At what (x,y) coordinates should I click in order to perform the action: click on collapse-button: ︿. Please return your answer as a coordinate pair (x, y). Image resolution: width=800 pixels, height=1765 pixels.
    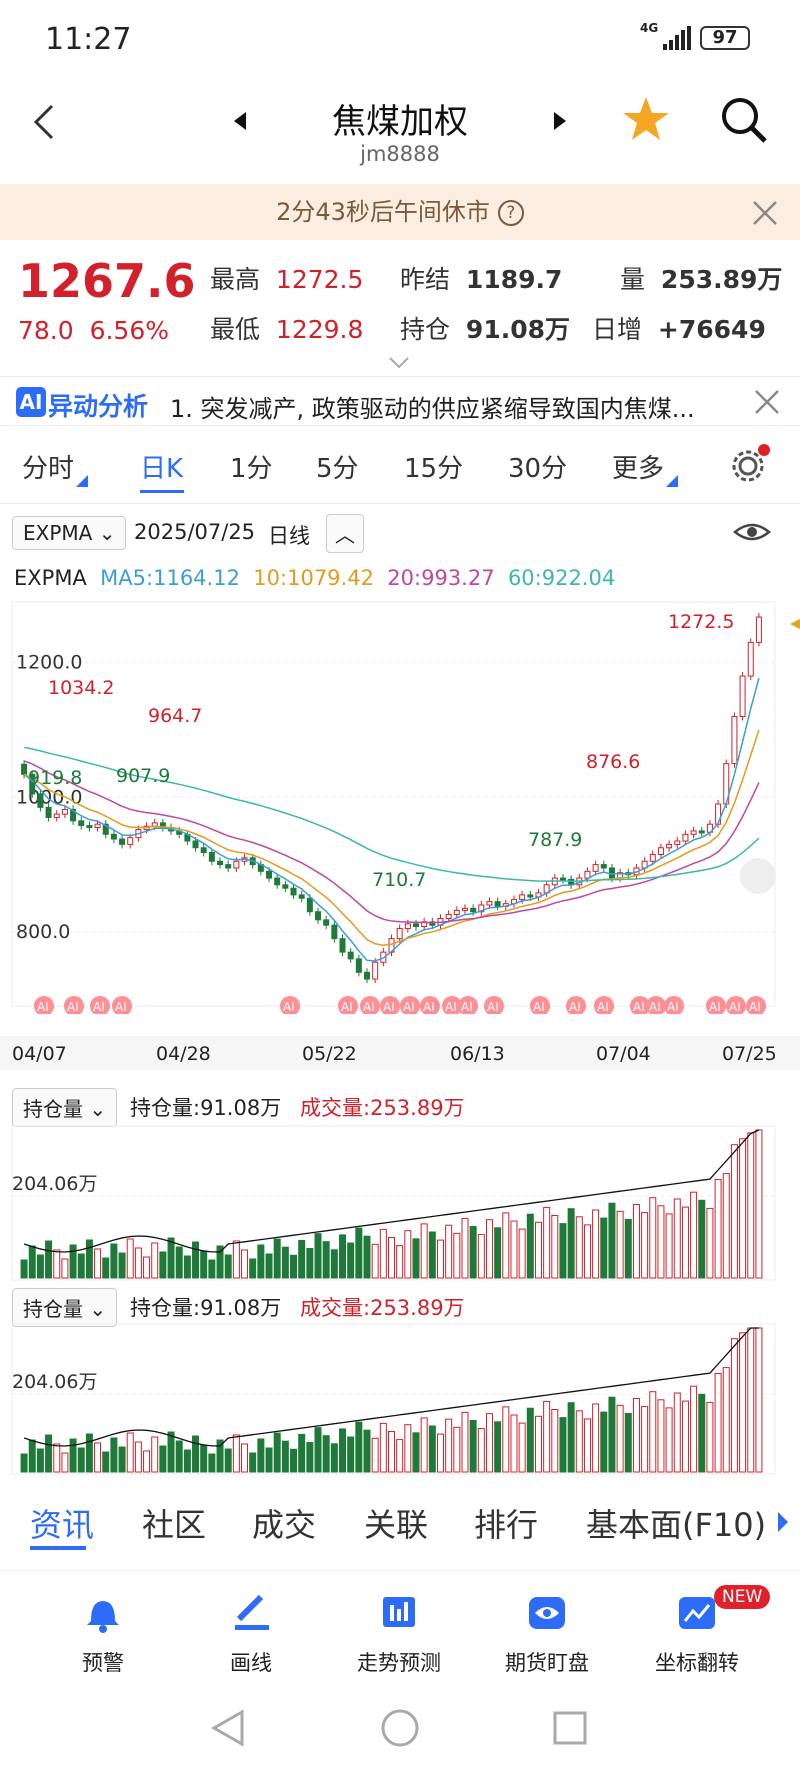
    Looking at the image, I should click on (345, 533).